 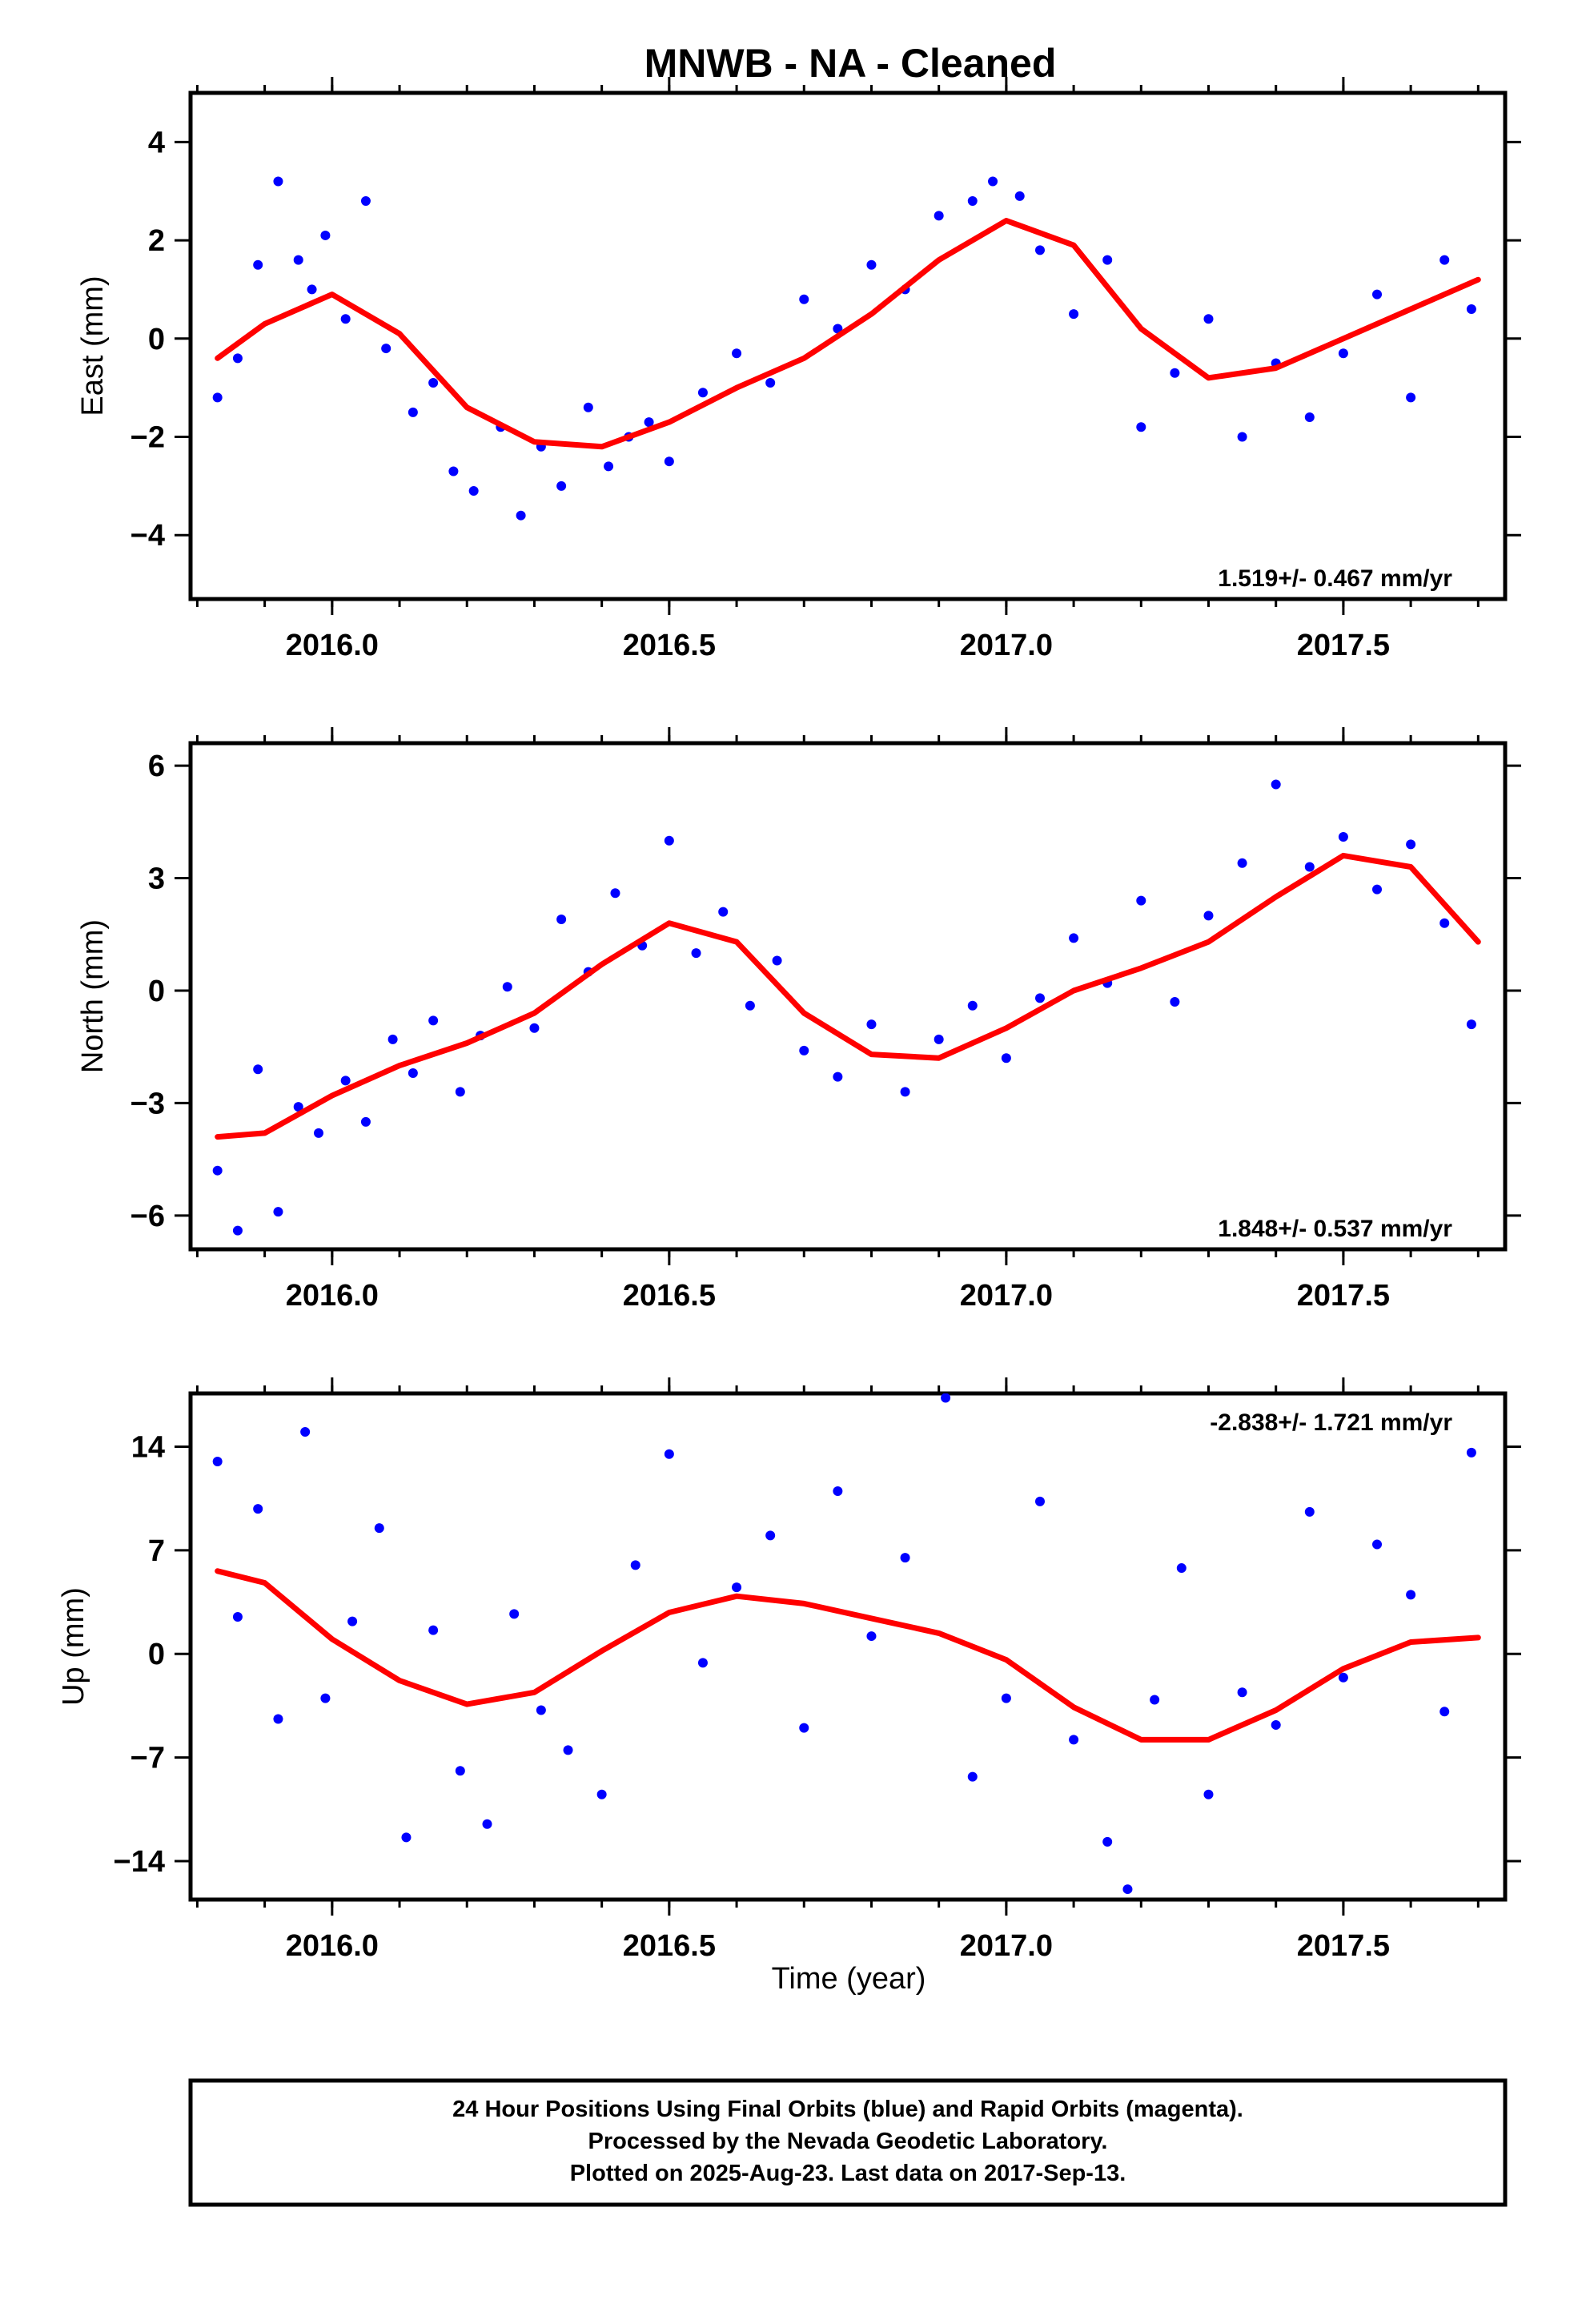 I want to click on y-tick-label: −3, so click(x=147, y=1103).